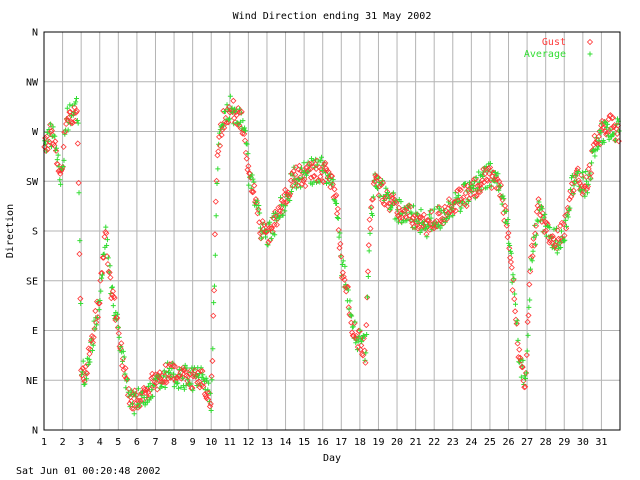 Image resolution: width=640 pixels, height=480 pixels. Describe the element at coordinates (304, 442) in the screenshot. I see `x-tick-label: 15` at that location.